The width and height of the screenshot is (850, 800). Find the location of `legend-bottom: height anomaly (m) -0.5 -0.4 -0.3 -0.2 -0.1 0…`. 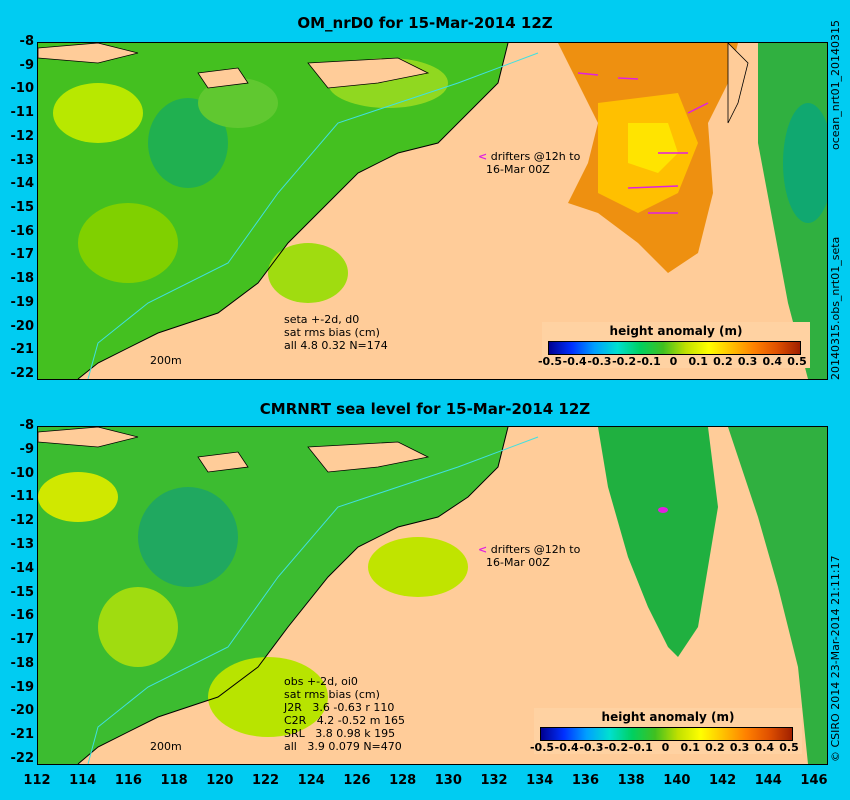

legend-bottom: height anomaly (m) -0.5 -0.4 -0.3 -0.2 -0.1 0… is located at coordinates (666, 731).